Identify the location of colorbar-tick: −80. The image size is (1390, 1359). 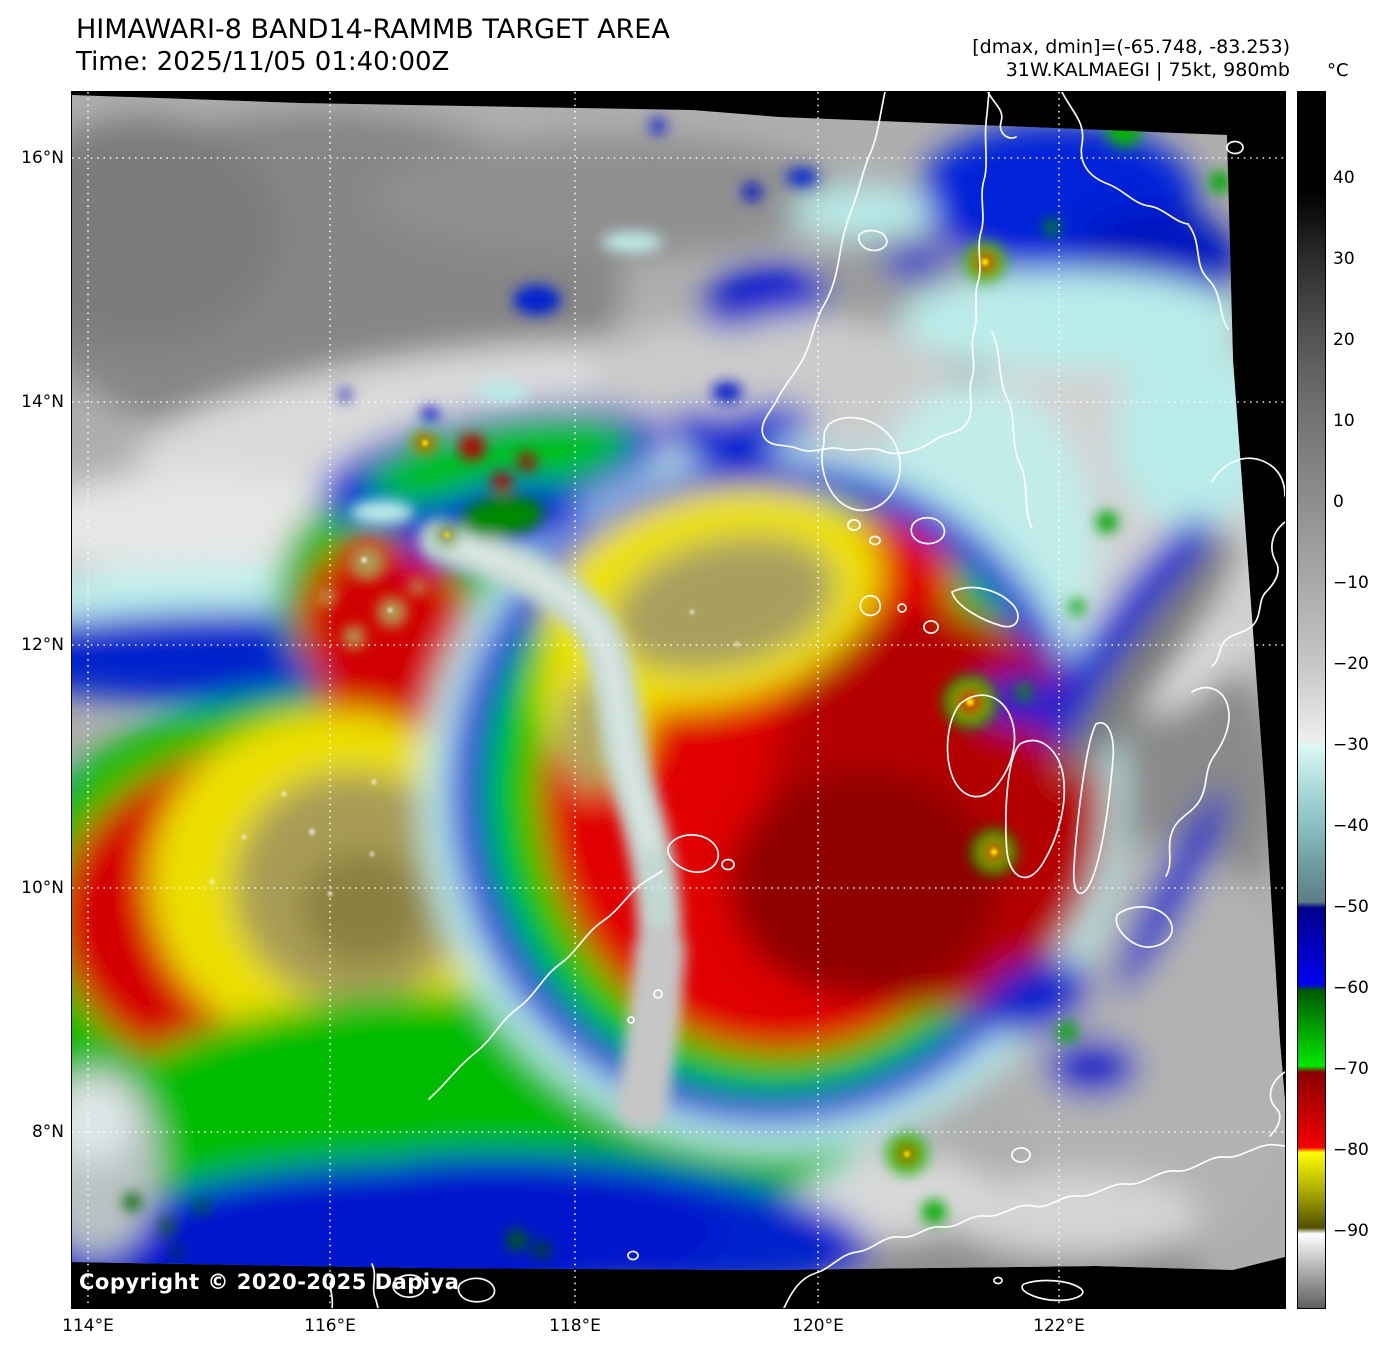
(1351, 1150).